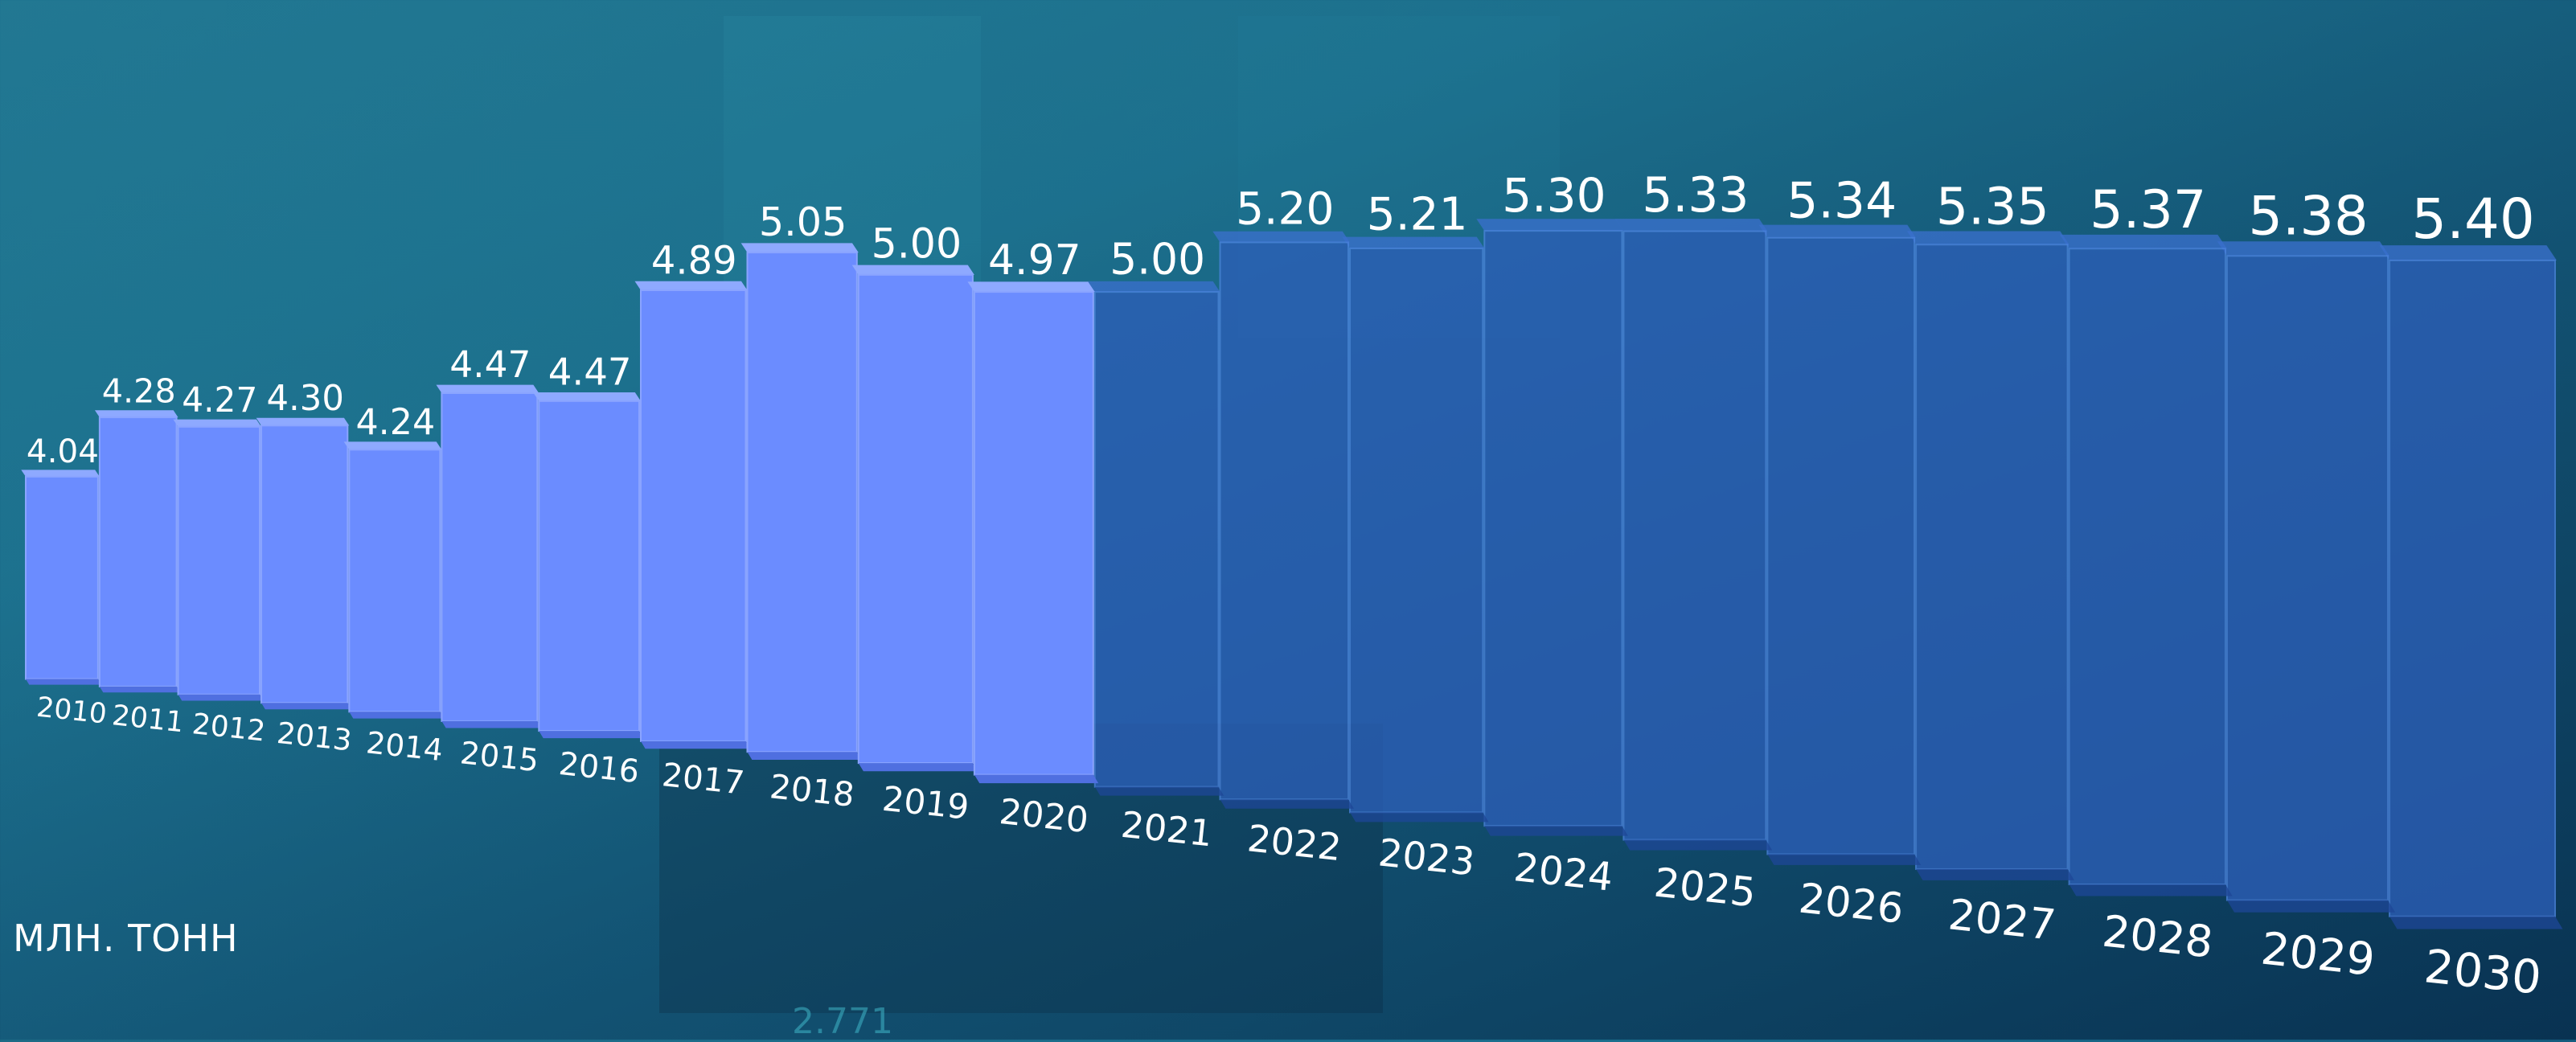 This screenshot has height=1042, width=2576. I want to click on x-tick-label: 2024, so click(1564, 872).